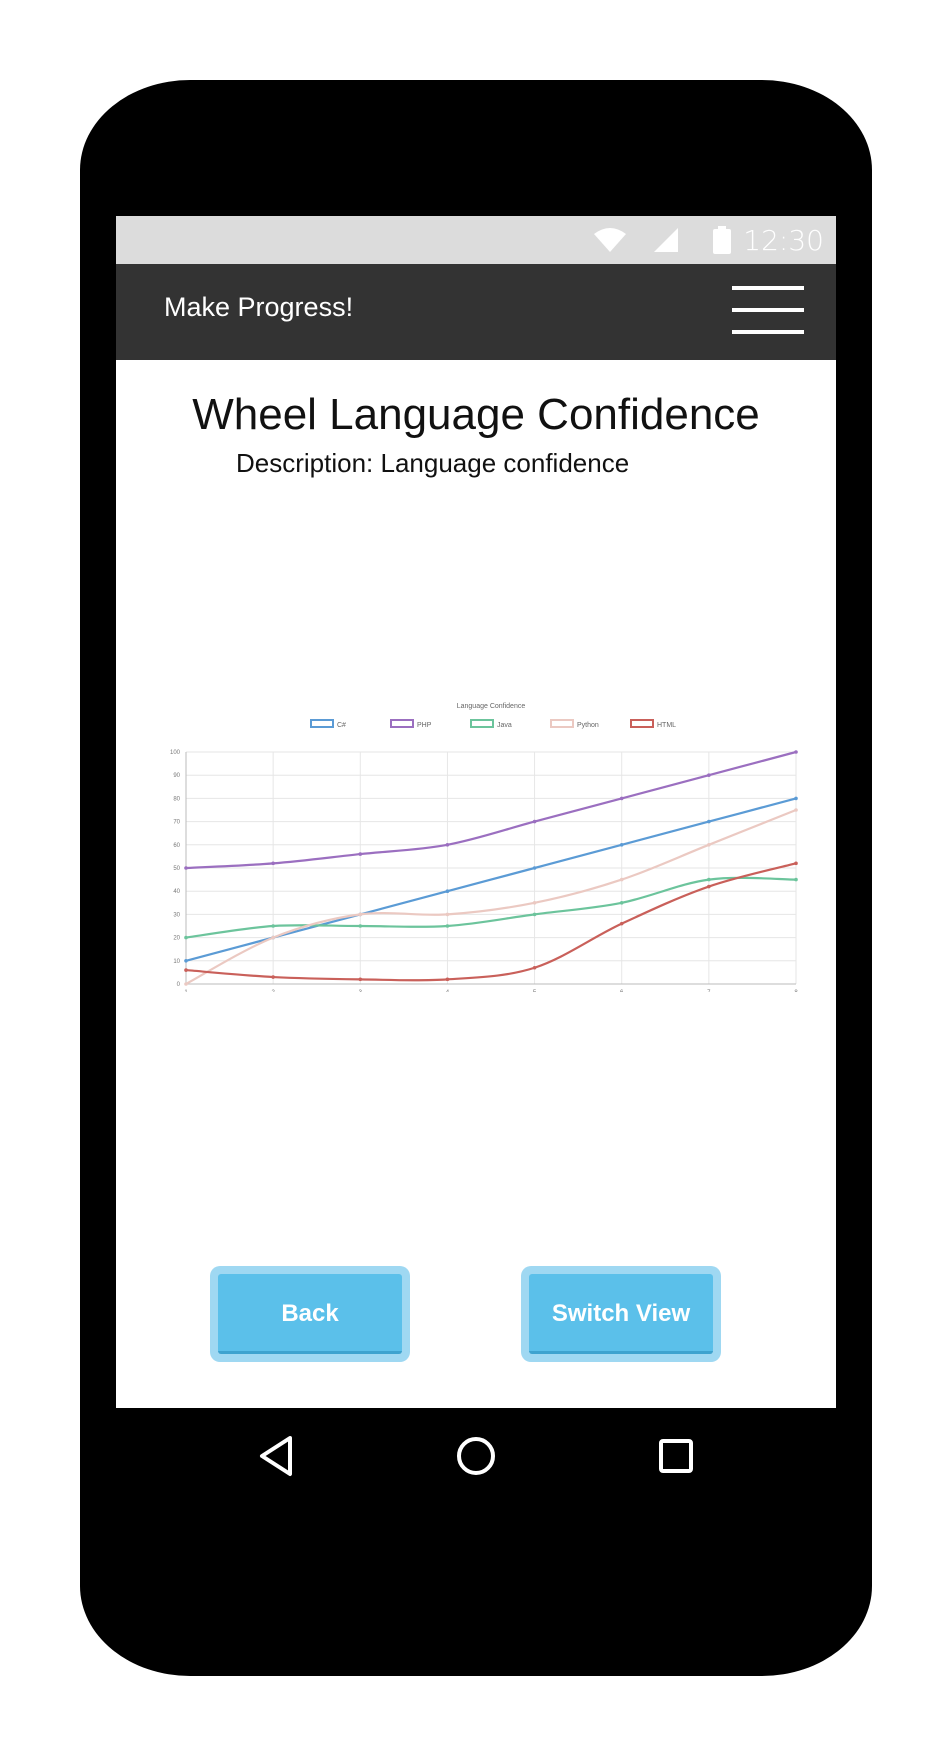  What do you see at coordinates (176, 869) in the screenshot?
I see `y-tick-label: 50` at bounding box center [176, 869].